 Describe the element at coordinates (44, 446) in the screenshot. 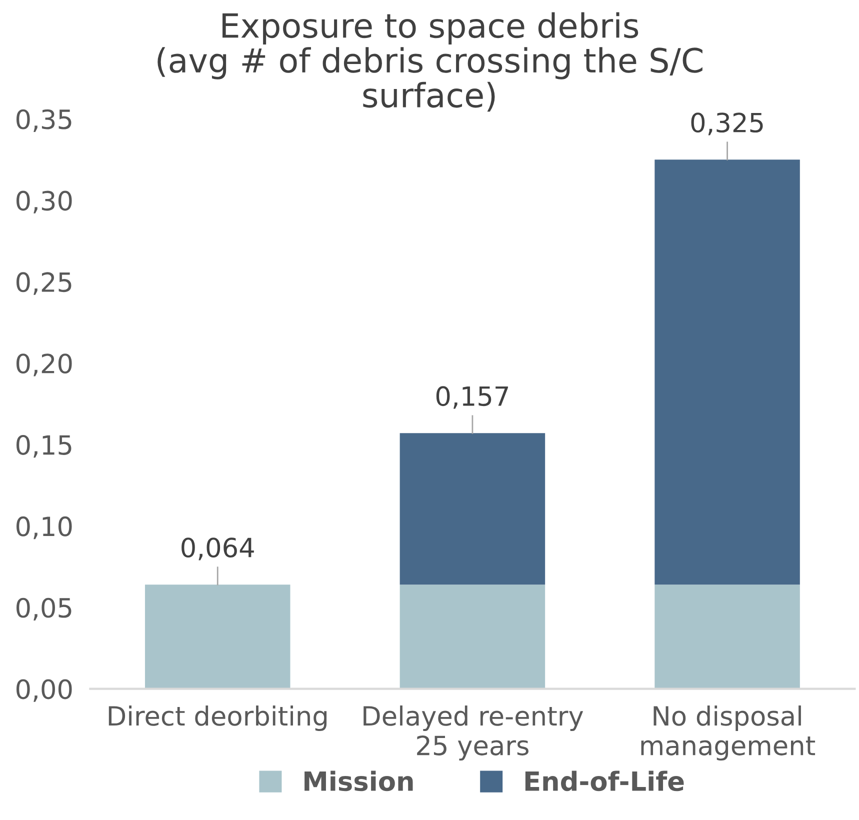

I see `y-tick-label: 0,15` at that location.